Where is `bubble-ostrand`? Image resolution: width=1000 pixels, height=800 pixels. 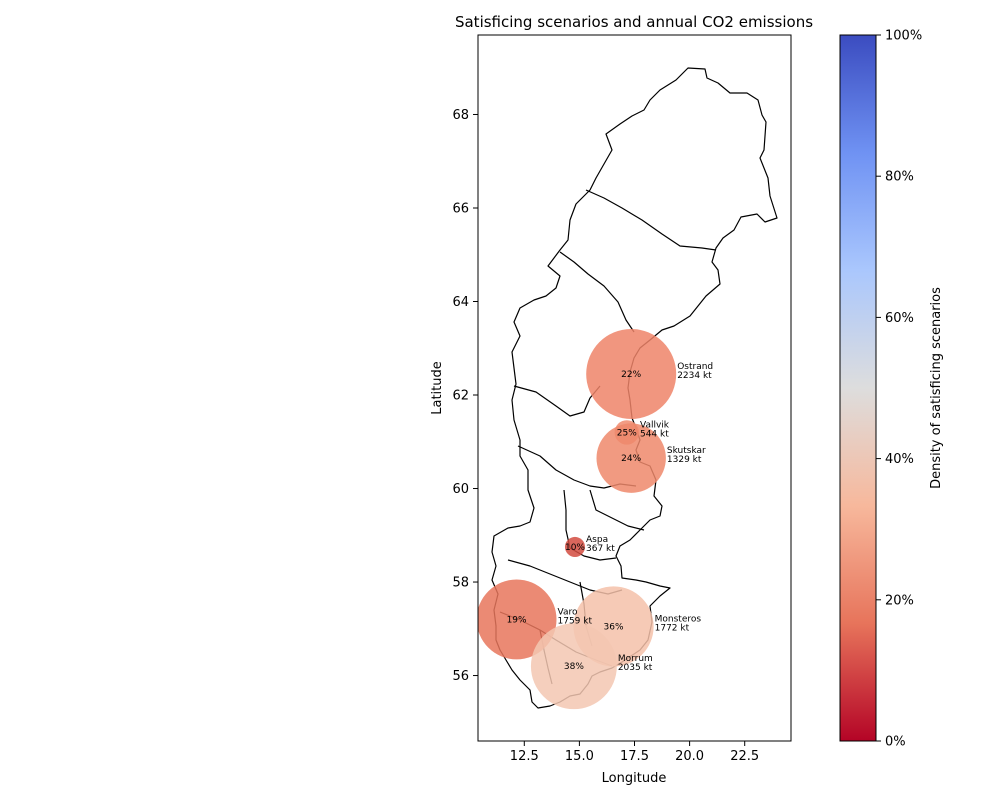
bubble-ostrand is located at coordinates (631, 373).